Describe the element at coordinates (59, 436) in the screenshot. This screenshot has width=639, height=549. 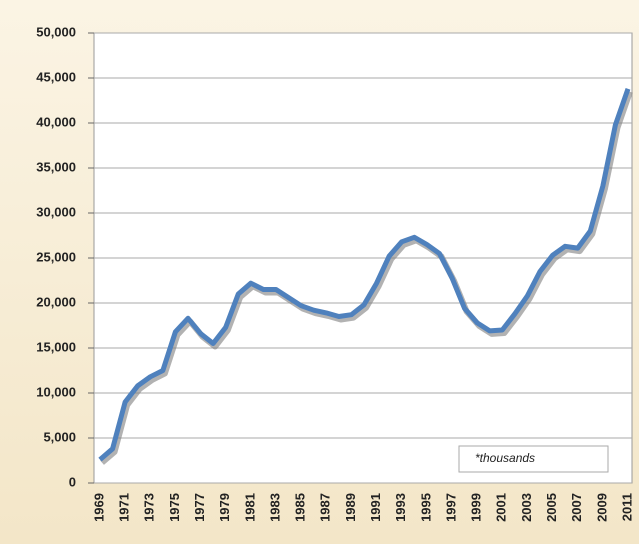
I see `y-tick-label: 5,000` at that location.